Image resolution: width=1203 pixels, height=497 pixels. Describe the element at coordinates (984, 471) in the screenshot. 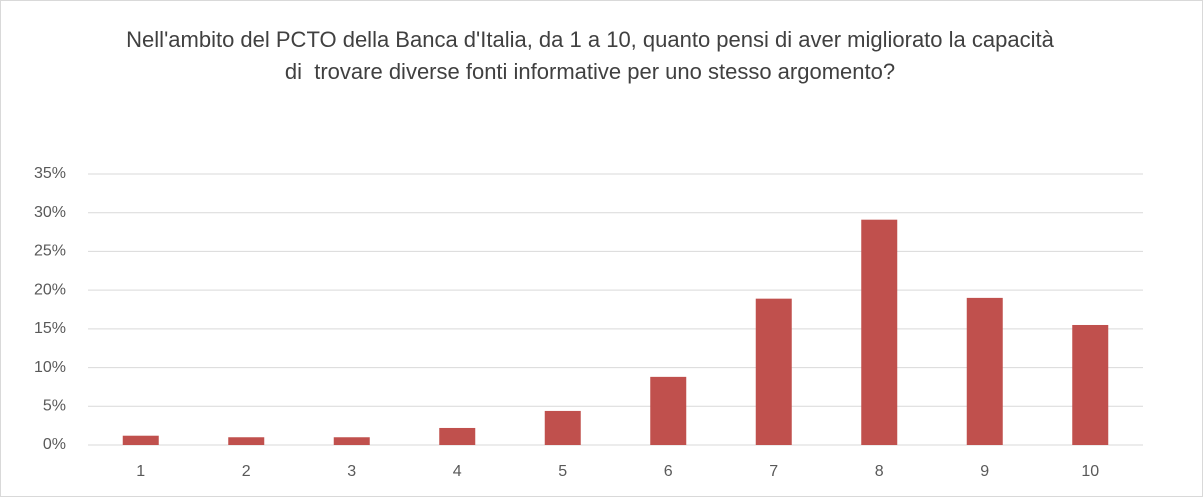

I see `x-tick-label: 9` at that location.